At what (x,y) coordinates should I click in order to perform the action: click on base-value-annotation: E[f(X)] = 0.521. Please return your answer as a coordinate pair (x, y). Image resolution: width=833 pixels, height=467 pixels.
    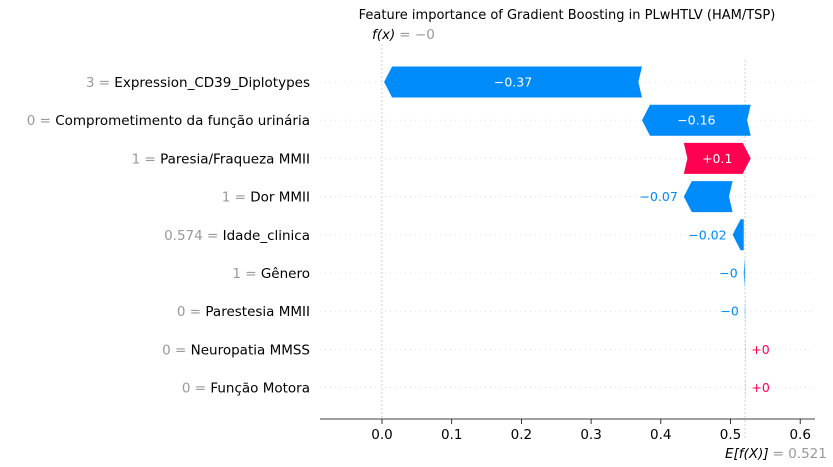
    Looking at the image, I should click on (776, 454).